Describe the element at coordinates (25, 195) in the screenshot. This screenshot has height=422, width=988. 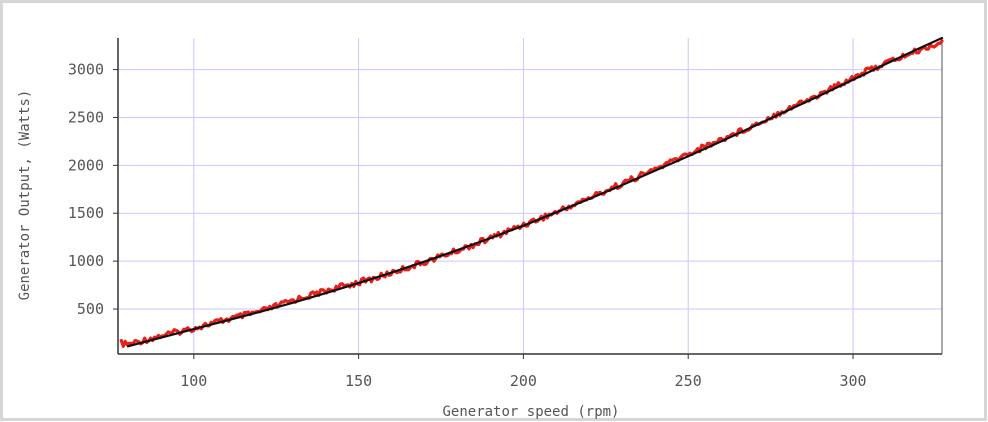
I see `y-axis-title: Generator Output, (Watts)` at that location.